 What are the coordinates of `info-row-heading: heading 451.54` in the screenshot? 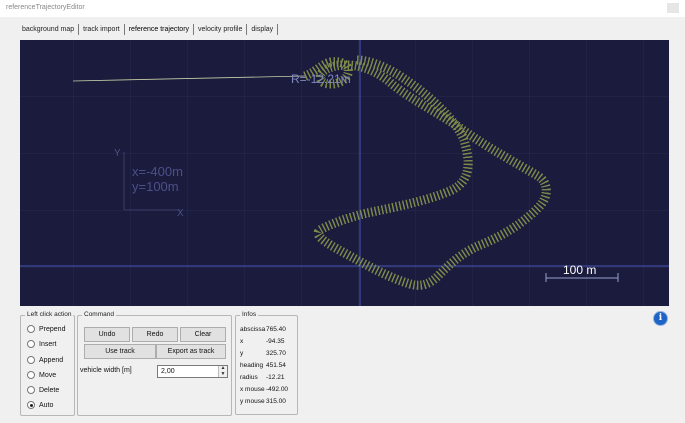 It's located at (263, 365).